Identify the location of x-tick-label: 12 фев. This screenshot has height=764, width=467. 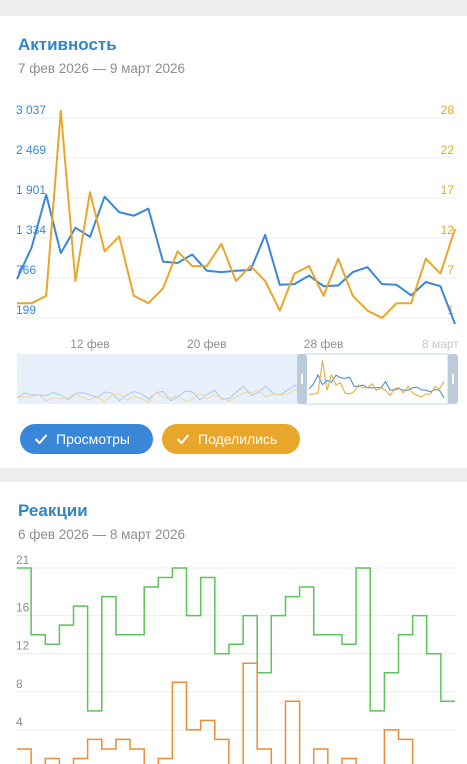
(90, 344).